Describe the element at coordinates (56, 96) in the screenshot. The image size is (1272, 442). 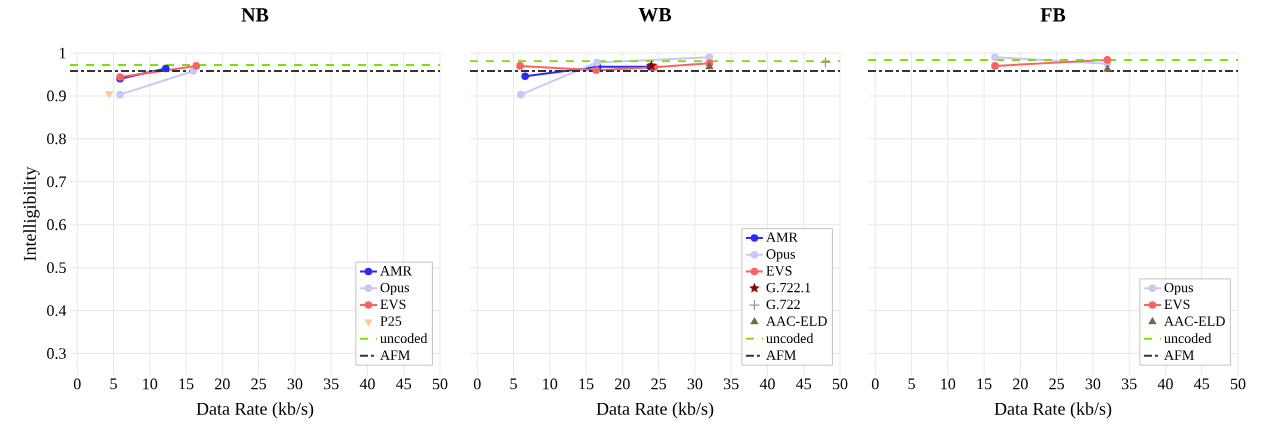
I see `y-tick-label: 0.9` at that location.